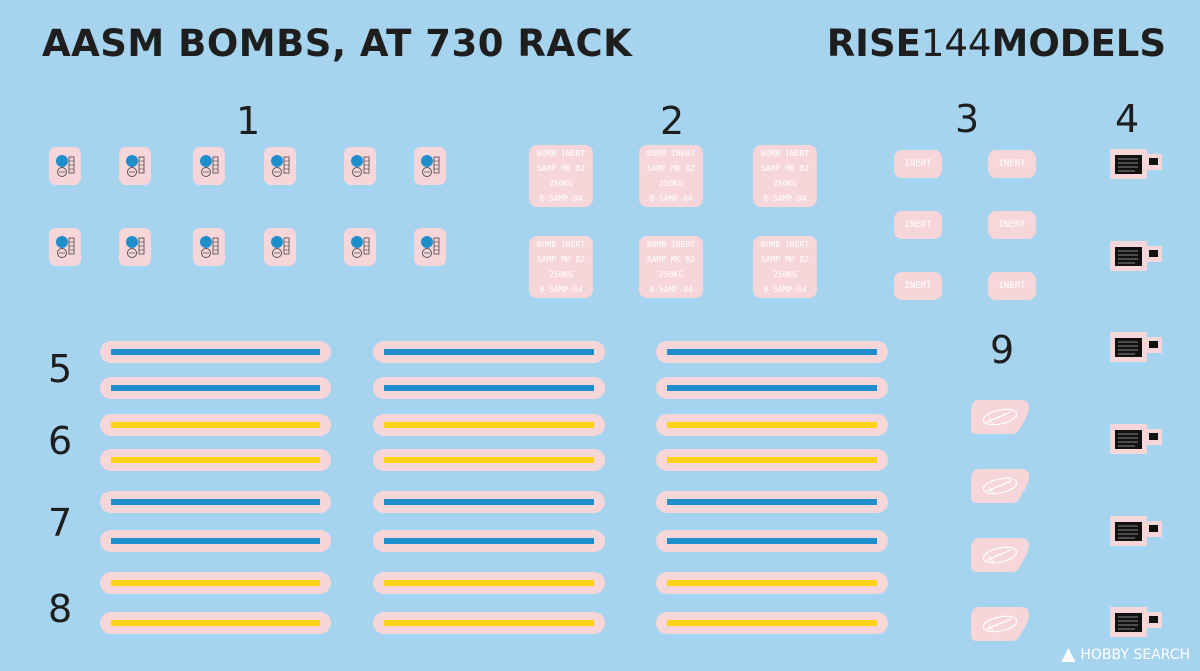  What do you see at coordinates (672, 121) in the screenshot?
I see `set-number-2: 2` at bounding box center [672, 121].